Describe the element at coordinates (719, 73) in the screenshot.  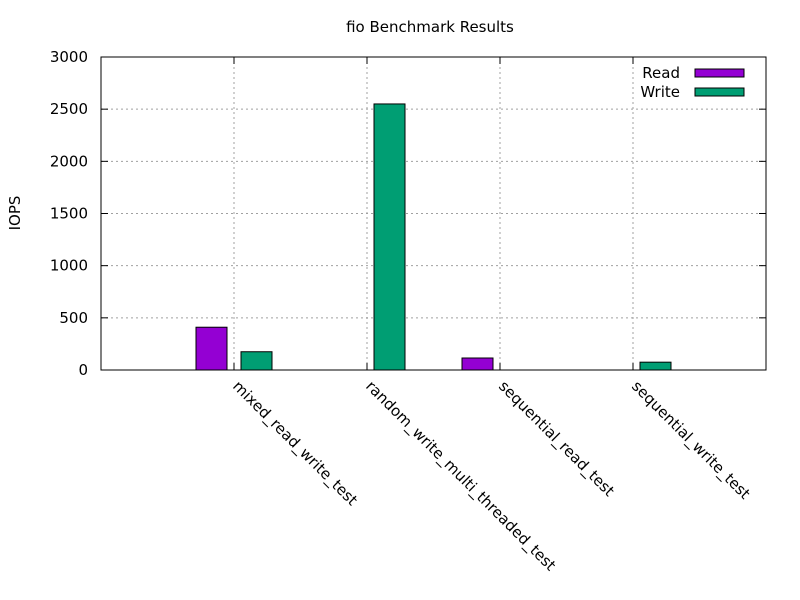
I see `legend-swatch-read` at that location.